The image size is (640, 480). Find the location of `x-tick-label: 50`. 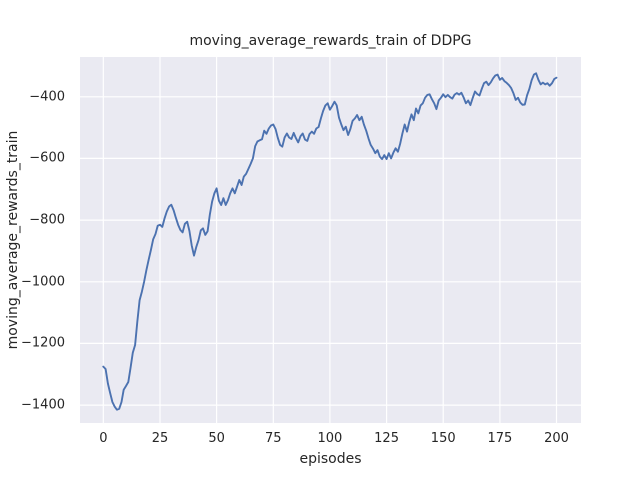

x-tick-label: 50 is located at coordinates (216, 438).